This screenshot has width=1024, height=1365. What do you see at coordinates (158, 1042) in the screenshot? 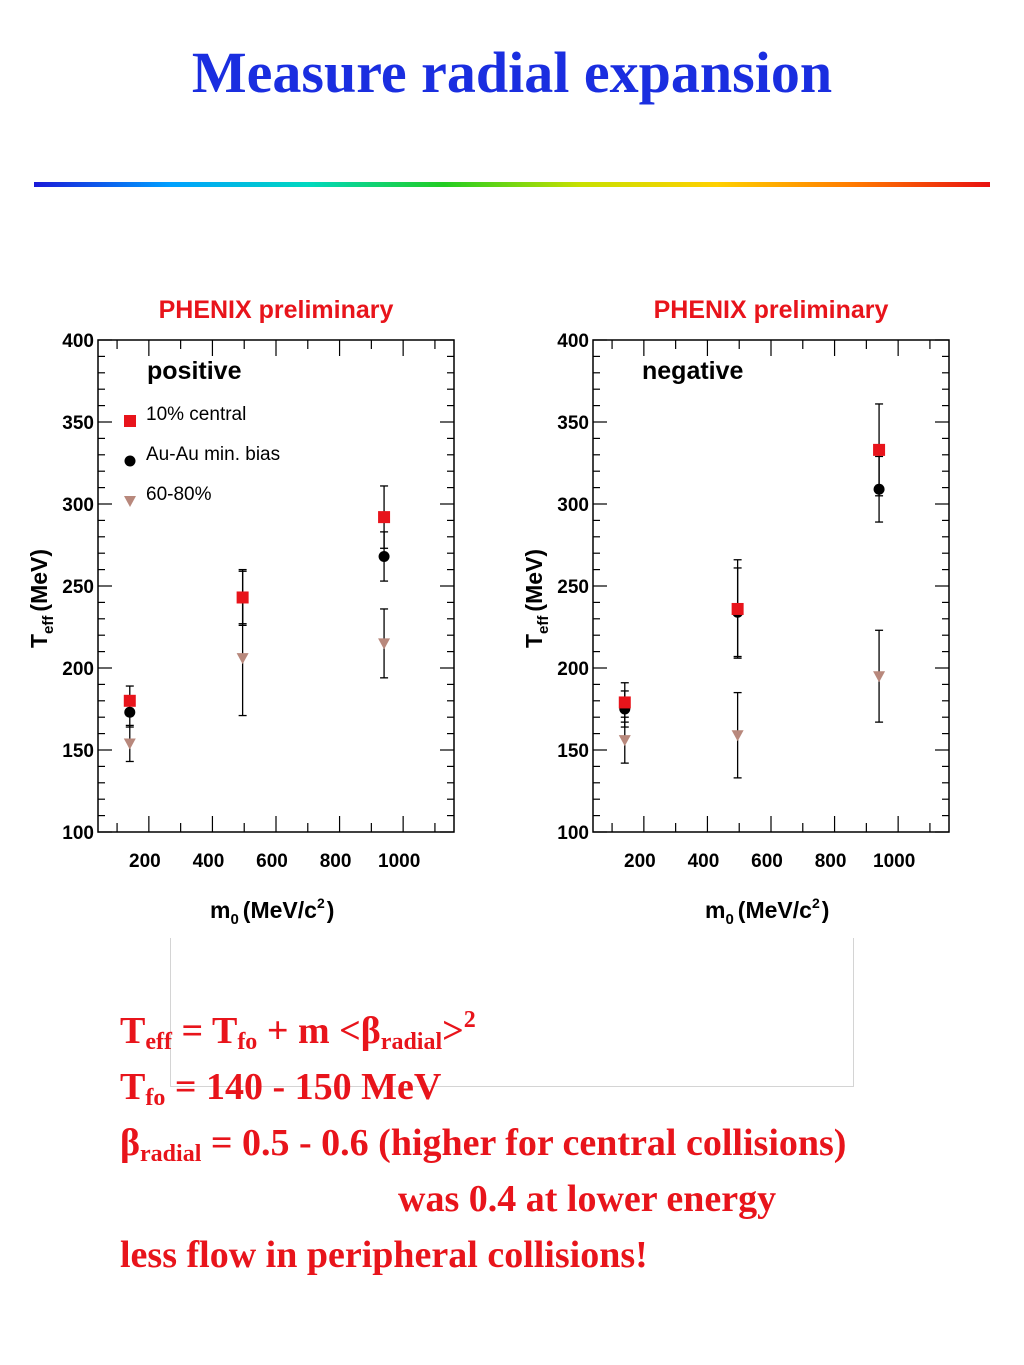
I see `note-eff-sub: eff` at bounding box center [158, 1042].